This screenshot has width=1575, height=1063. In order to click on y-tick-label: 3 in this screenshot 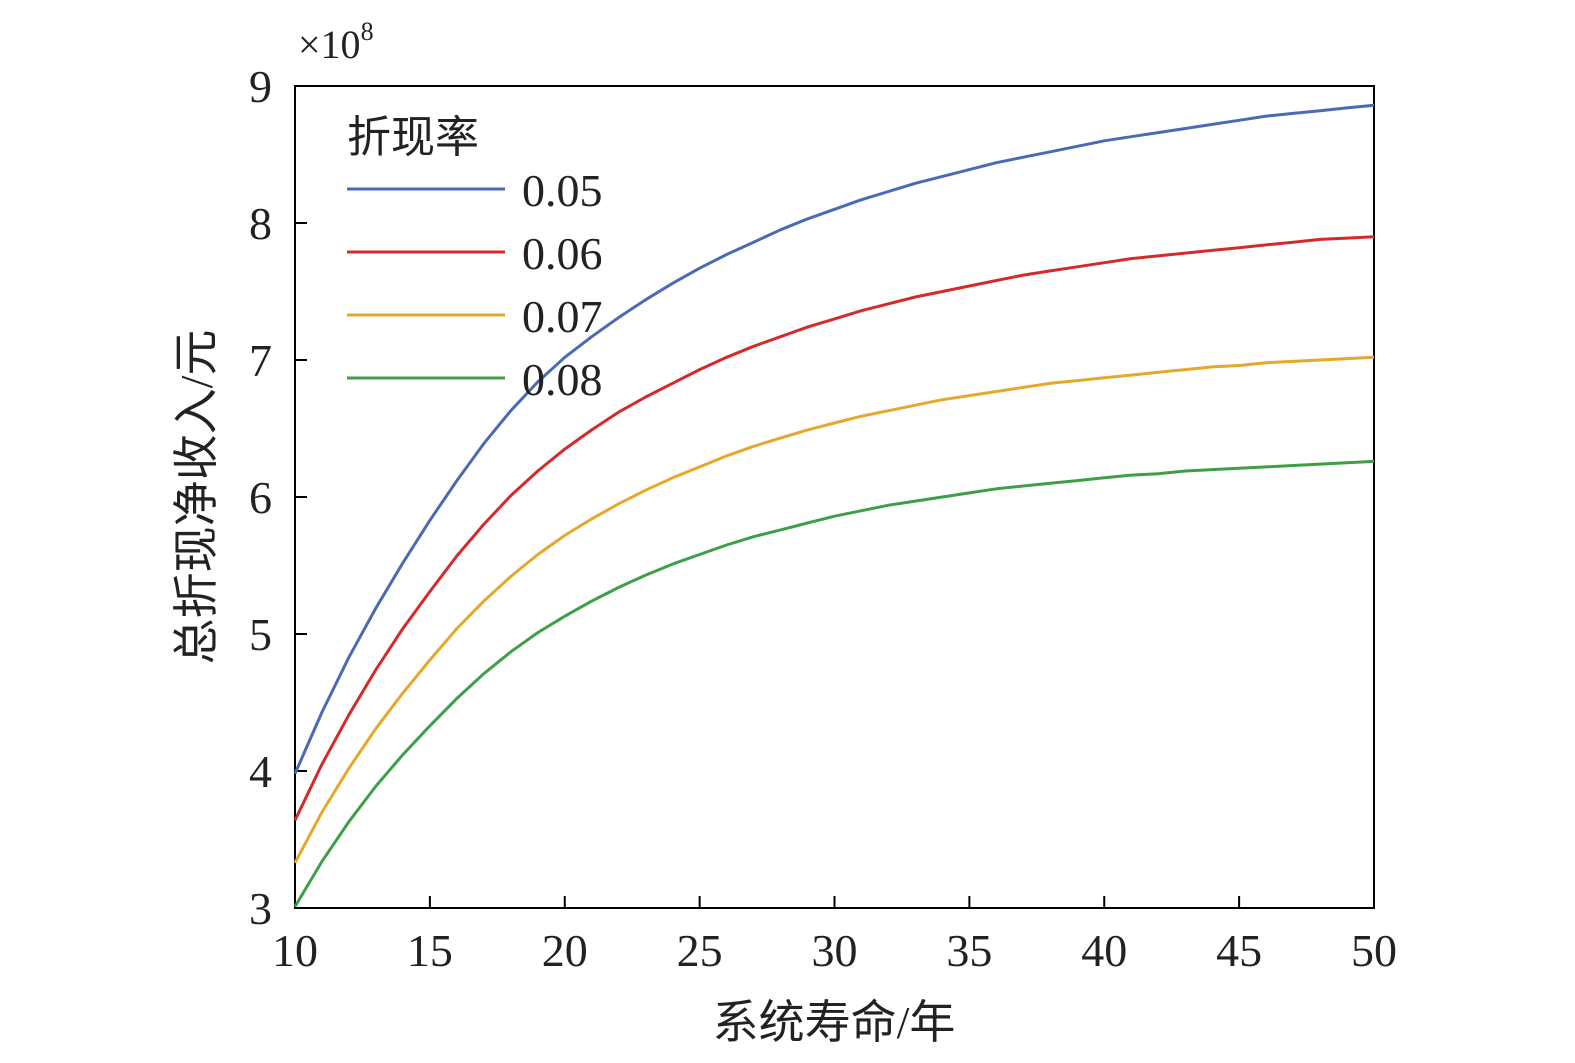, I will do `click(260, 908)`.